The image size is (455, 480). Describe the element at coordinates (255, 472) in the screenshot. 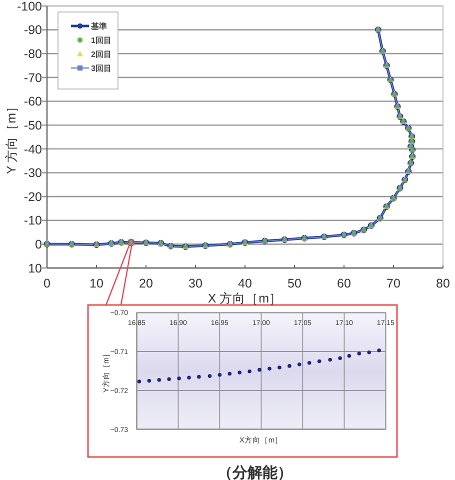

I see `text: （分解能）` at that location.